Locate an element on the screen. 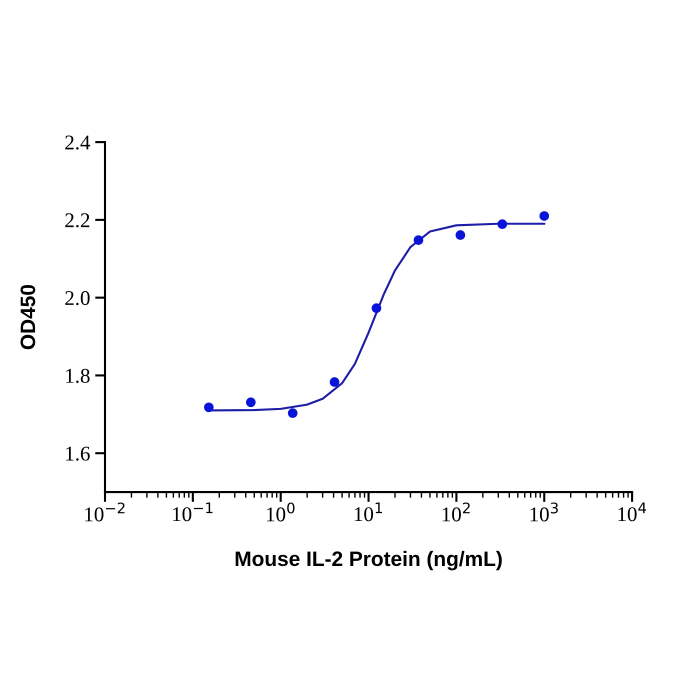 The image size is (700, 700). x-tick-label: 10$^{4}$ is located at coordinates (632, 512).